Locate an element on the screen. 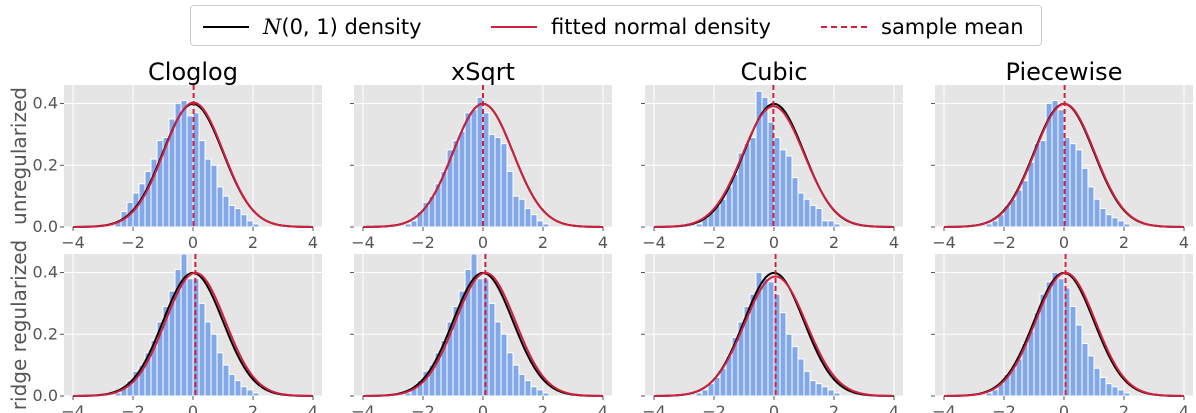 Image resolution: width=1196 pixels, height=413 pixels. column-title: Cloglog is located at coordinates (193, 72).